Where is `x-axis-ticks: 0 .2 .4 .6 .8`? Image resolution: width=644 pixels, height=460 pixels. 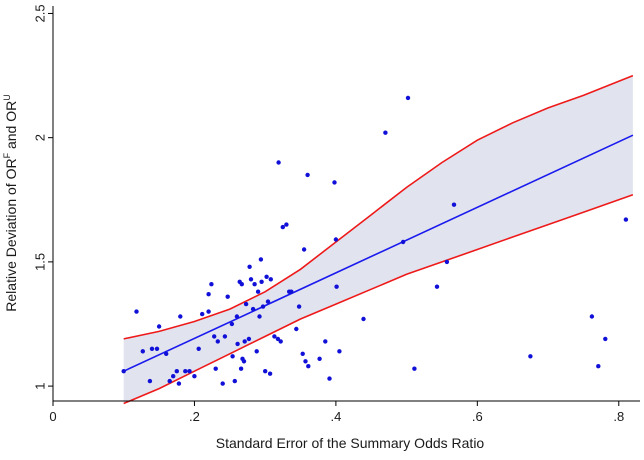 x-axis-ticks: 0 .2 .4 .6 .8 is located at coordinates (336, 412).